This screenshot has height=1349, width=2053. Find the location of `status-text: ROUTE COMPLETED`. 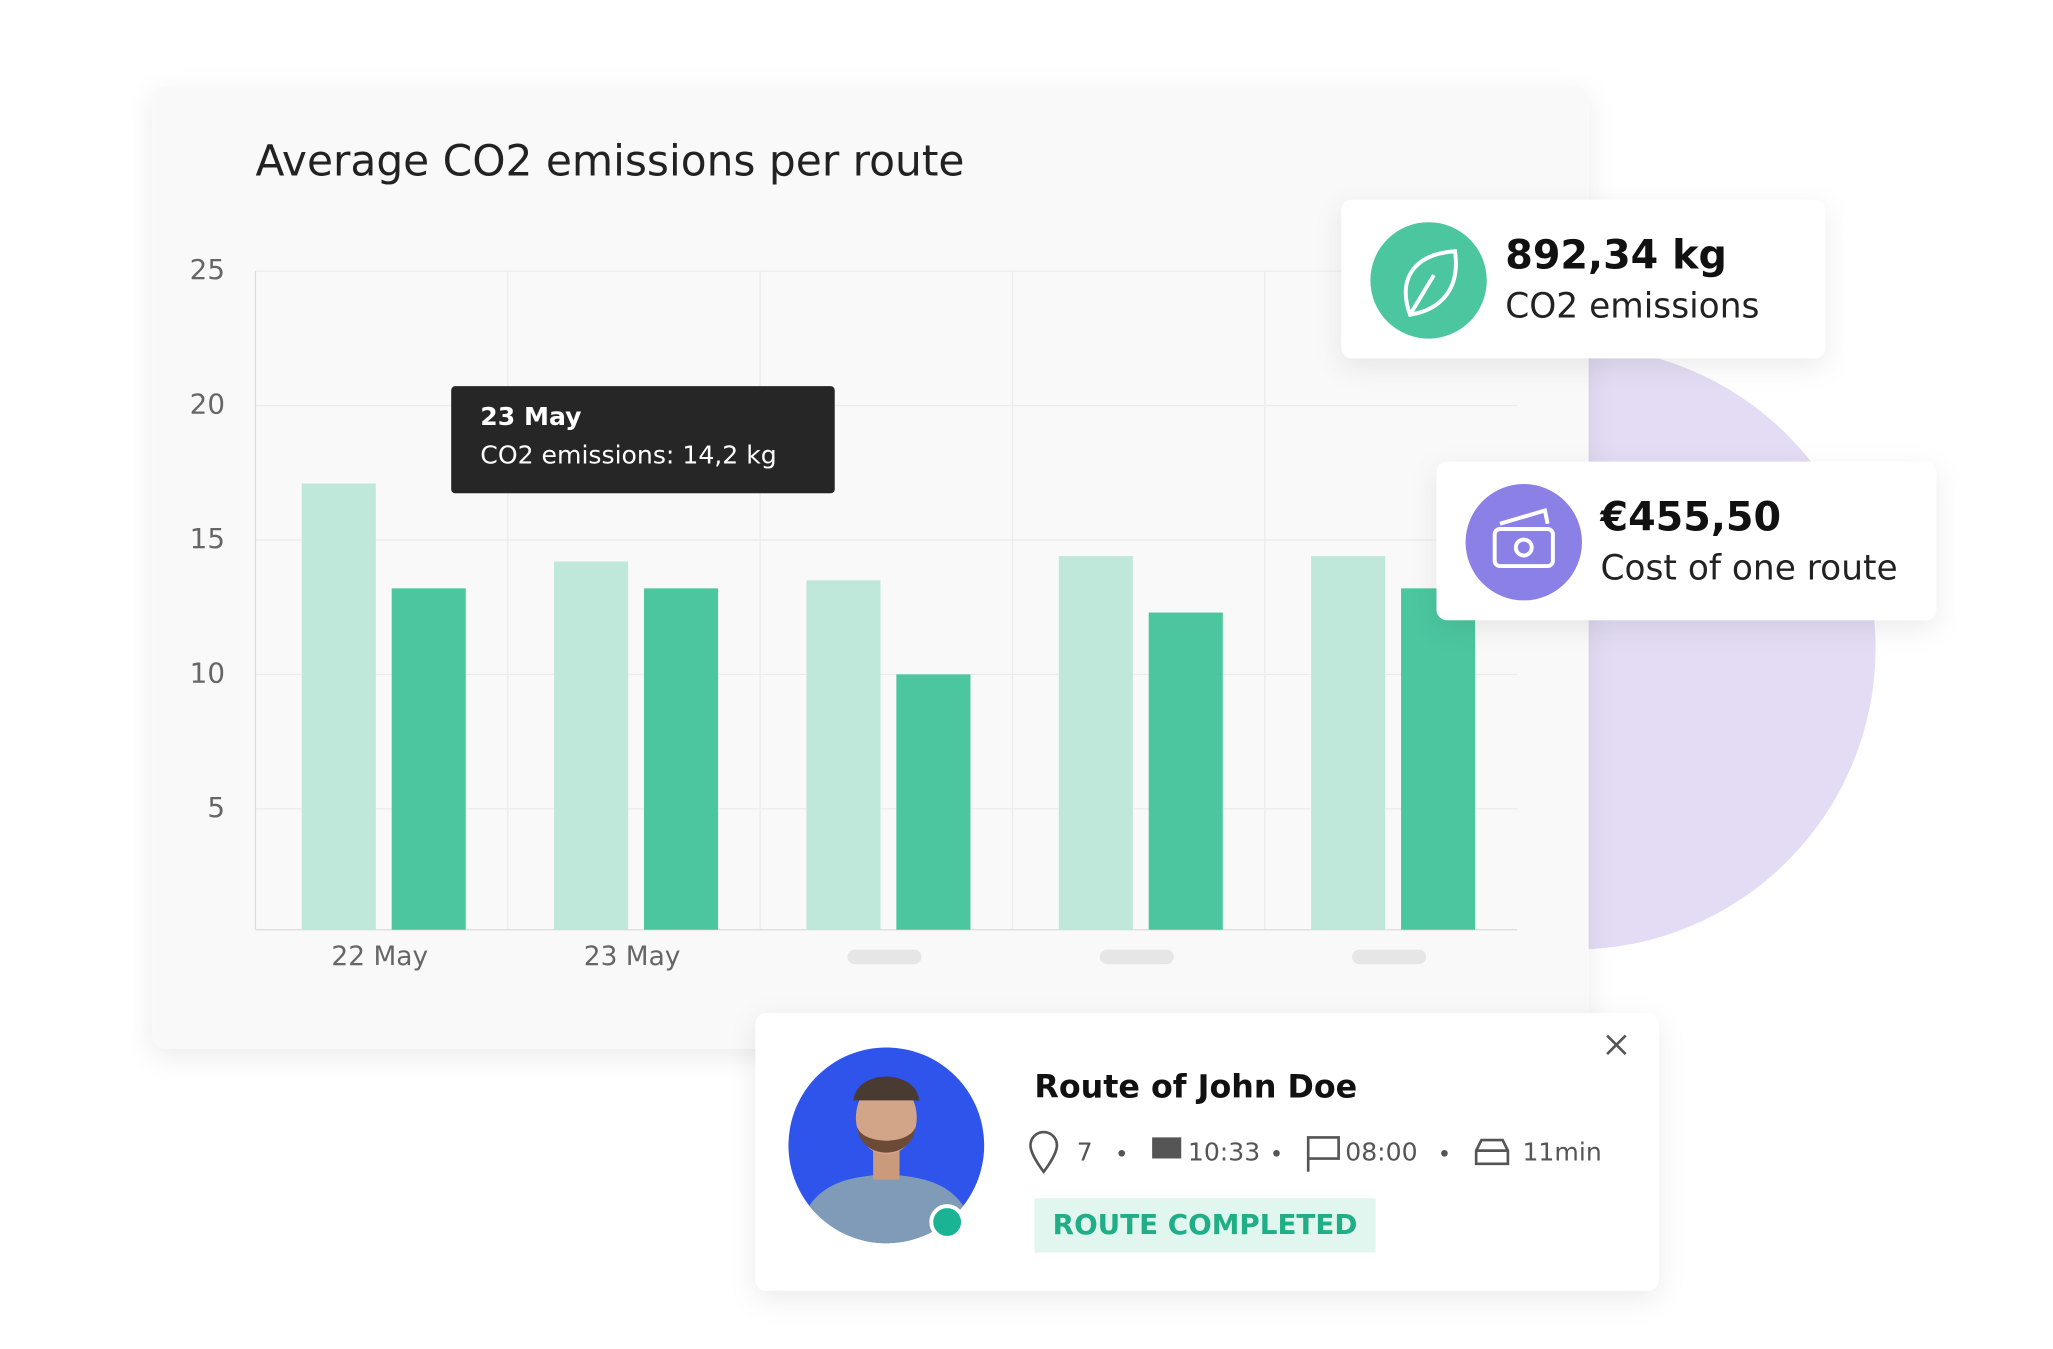

status-text: ROUTE COMPLETED is located at coordinates (1205, 1224).